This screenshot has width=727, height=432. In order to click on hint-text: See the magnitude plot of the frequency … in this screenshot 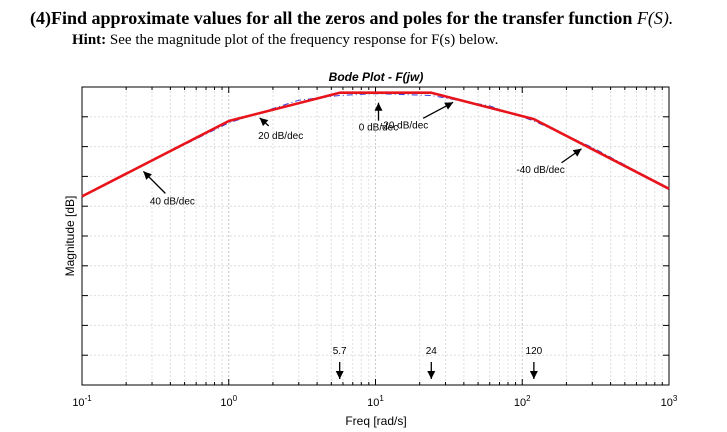, I will do `click(304, 40)`.